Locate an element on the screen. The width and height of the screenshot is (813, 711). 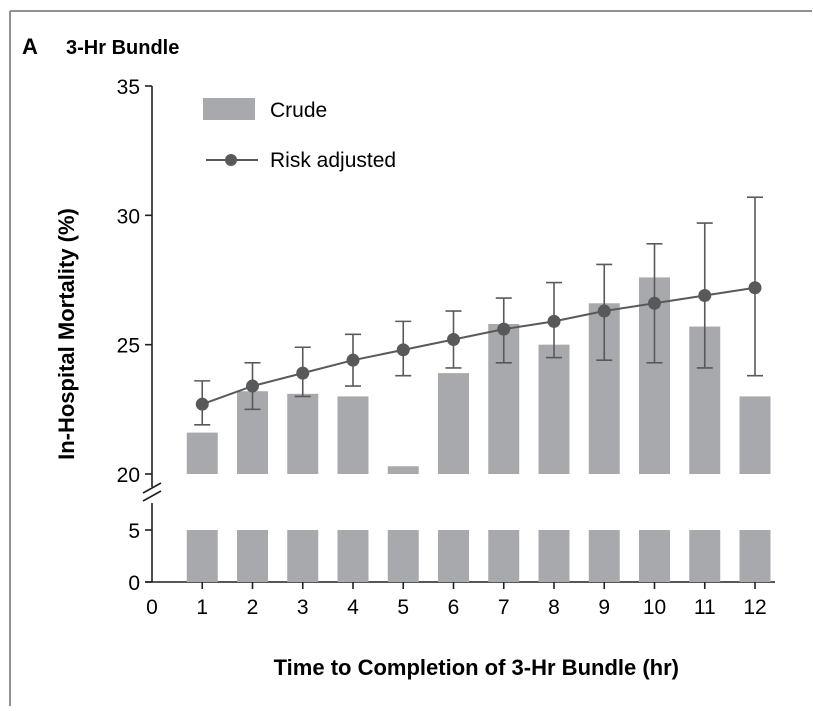
x-tick-label: 11 is located at coordinates (705, 607).